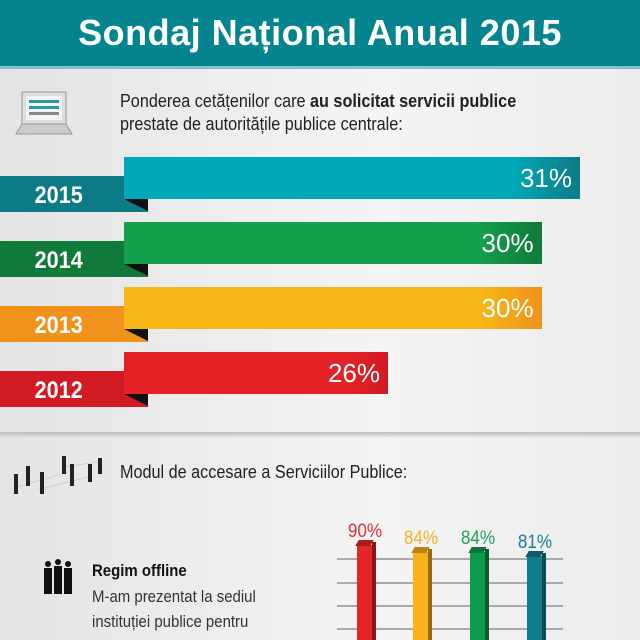 This screenshot has width=640, height=640. Describe the element at coordinates (58, 195) in the screenshot. I see `year-label: 2015` at that location.